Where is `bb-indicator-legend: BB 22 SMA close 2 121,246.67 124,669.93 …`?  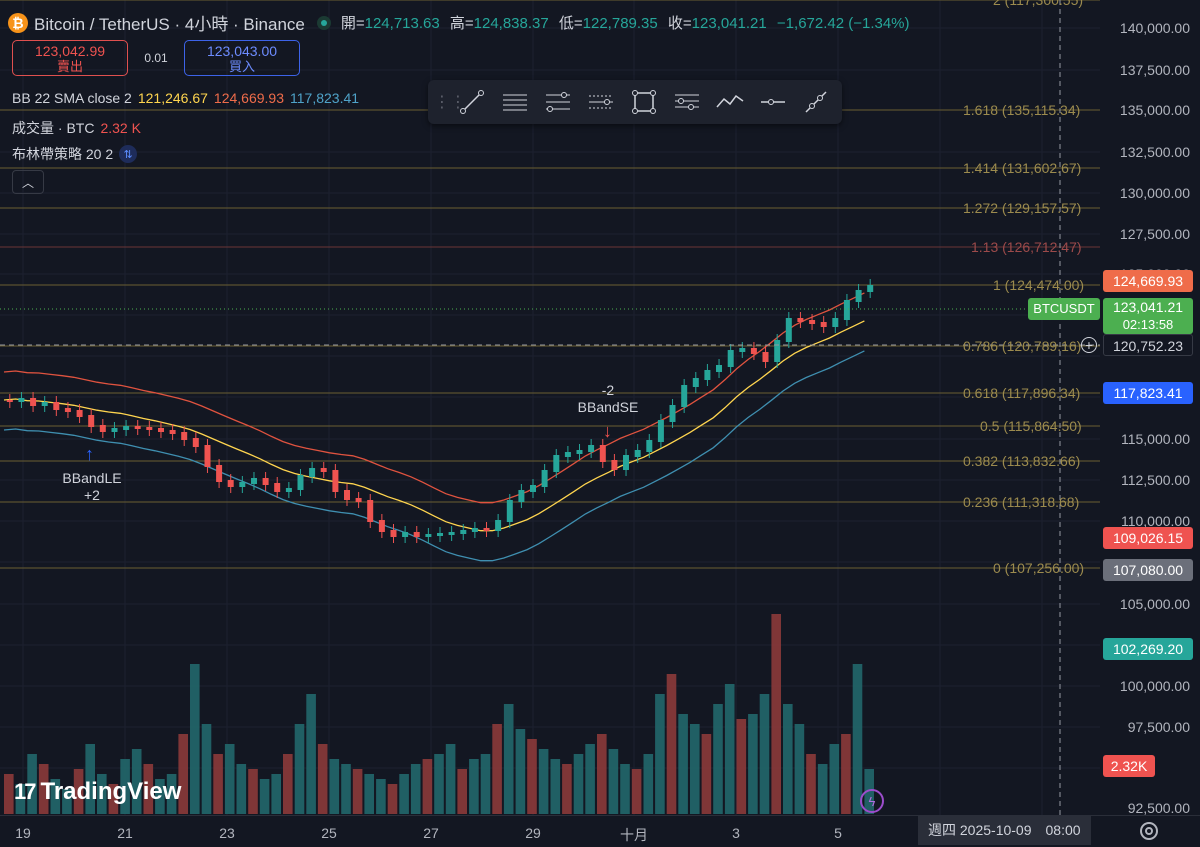
bb-indicator-legend: BB 22 SMA close 2 121,246.67 124,669.93 … is located at coordinates (185, 98).